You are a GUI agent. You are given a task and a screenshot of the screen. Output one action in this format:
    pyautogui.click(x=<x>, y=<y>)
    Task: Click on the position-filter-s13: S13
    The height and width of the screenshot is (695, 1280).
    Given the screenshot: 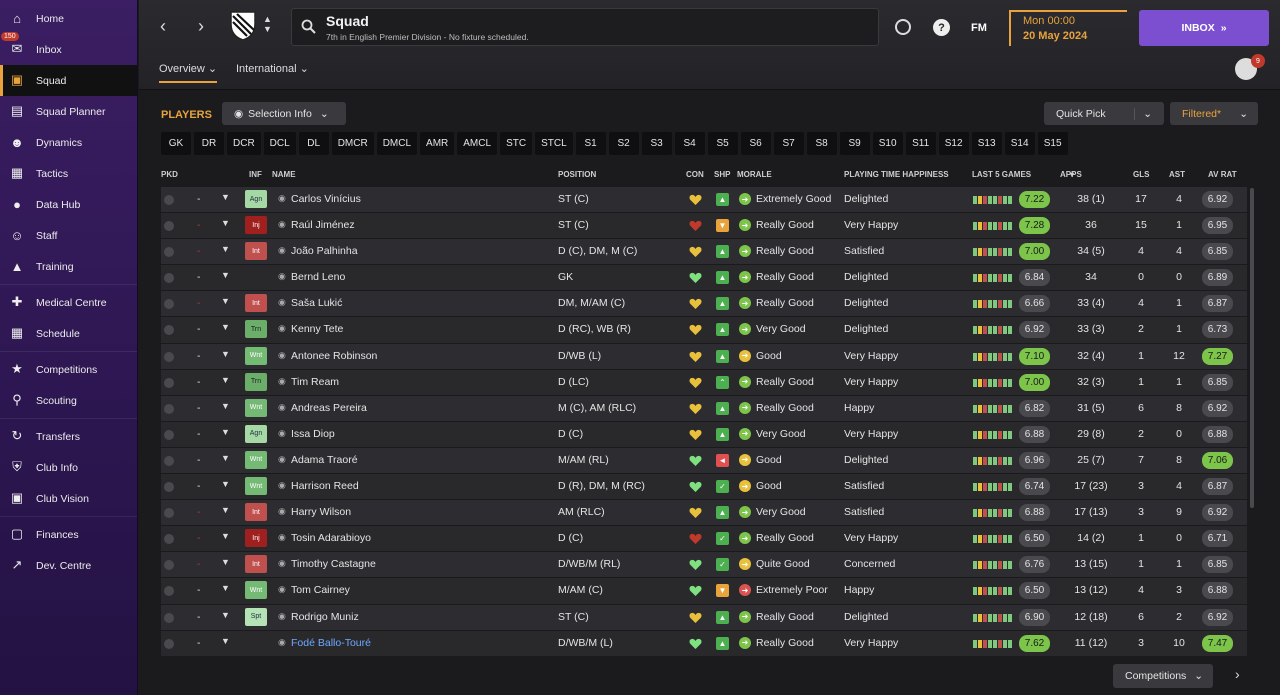 What is the action you would take?
    pyautogui.click(x=986, y=143)
    